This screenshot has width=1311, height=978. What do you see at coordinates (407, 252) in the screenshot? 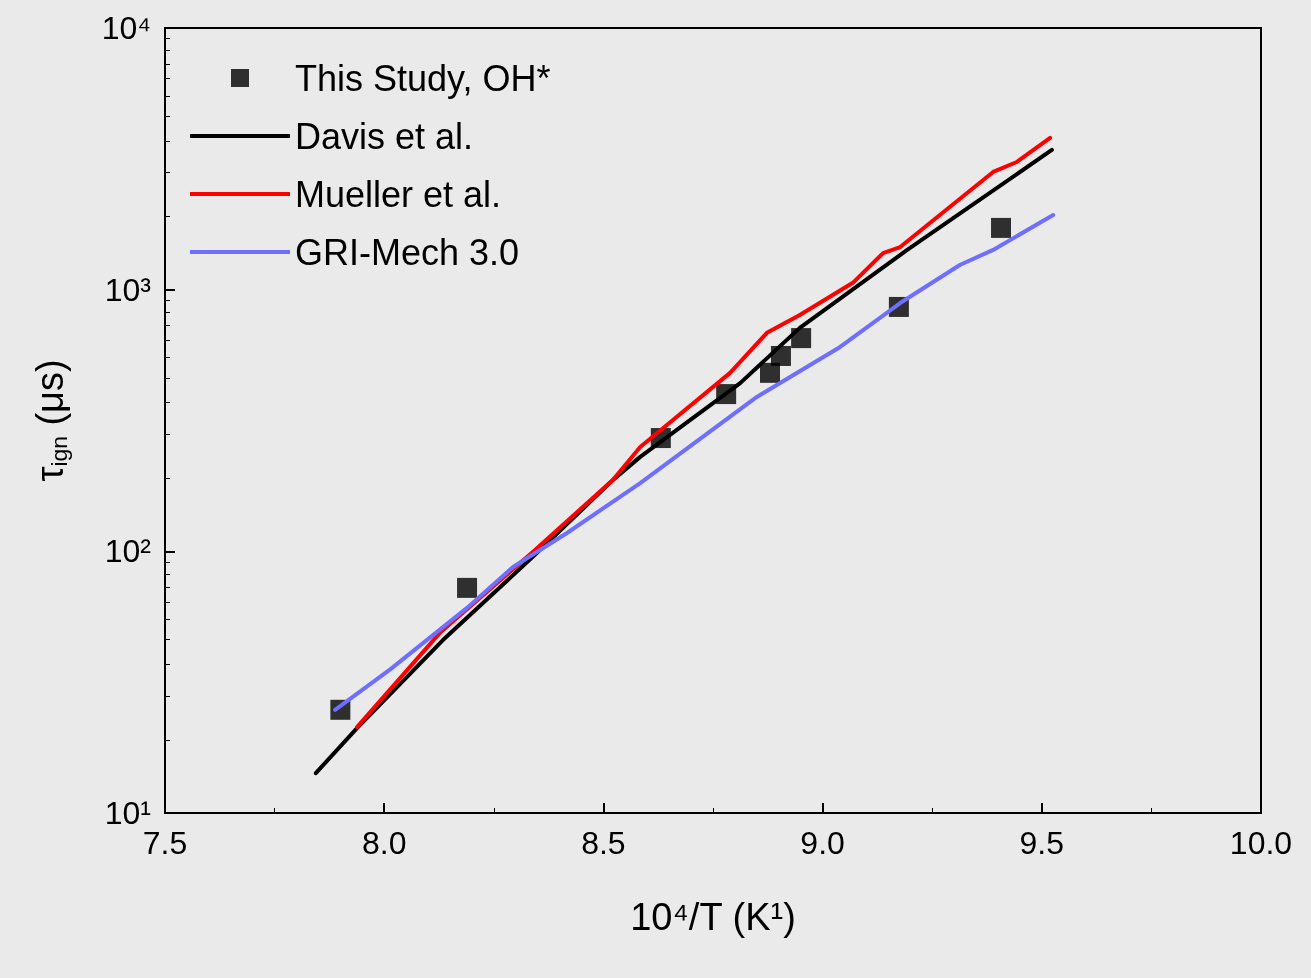
I see `legend-label: GRI-Mech 3.0` at bounding box center [407, 252].